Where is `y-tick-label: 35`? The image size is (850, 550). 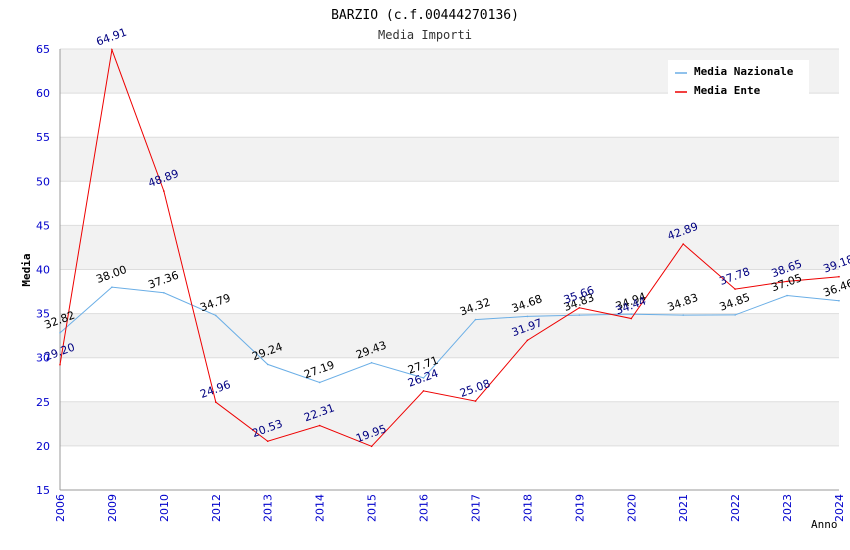 y-tick-label: 35 is located at coordinates (43, 314).